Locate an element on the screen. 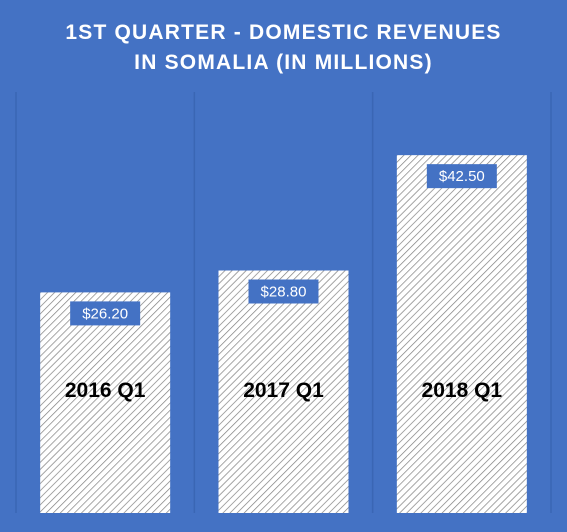 This screenshot has width=567, height=532. data-label: $26.20 is located at coordinates (105, 313).